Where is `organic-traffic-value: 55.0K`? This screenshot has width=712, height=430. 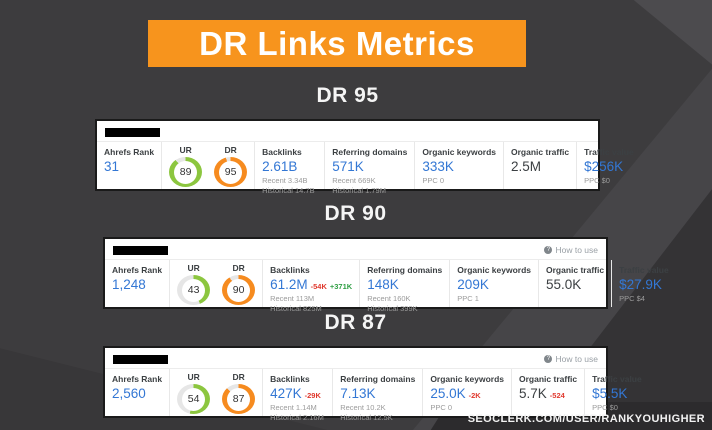 organic-traffic-value: 55.0K is located at coordinates (564, 284).